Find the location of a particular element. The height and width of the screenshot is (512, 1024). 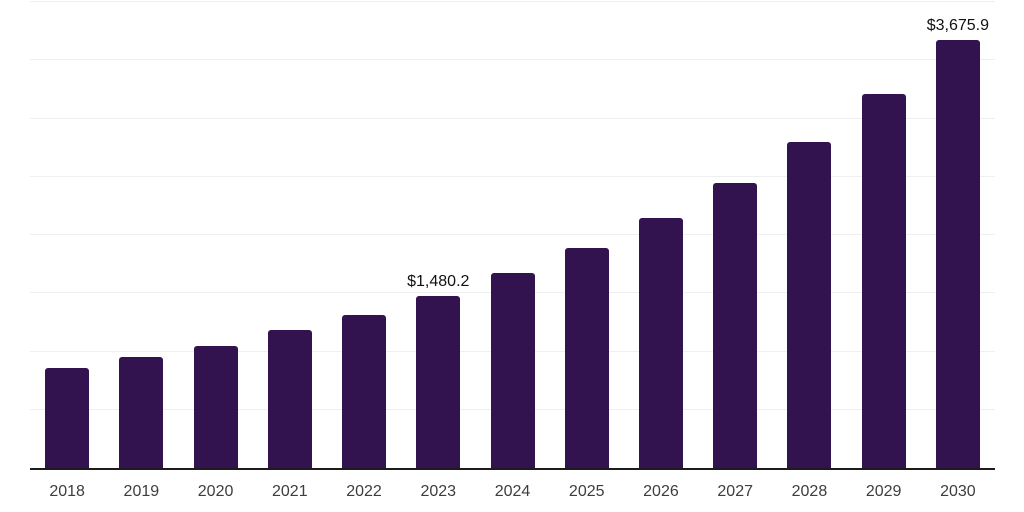

x-tick-2029: 2029 is located at coordinates (883, 491).